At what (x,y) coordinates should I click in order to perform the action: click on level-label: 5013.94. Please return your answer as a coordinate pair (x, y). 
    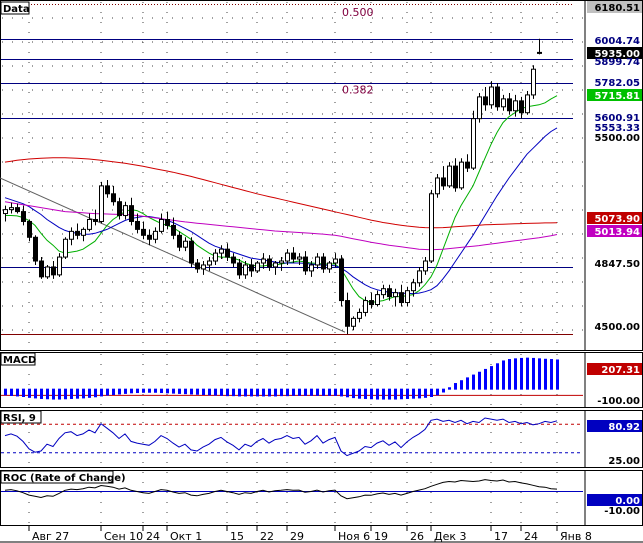
    Looking at the image, I should click on (617, 232).